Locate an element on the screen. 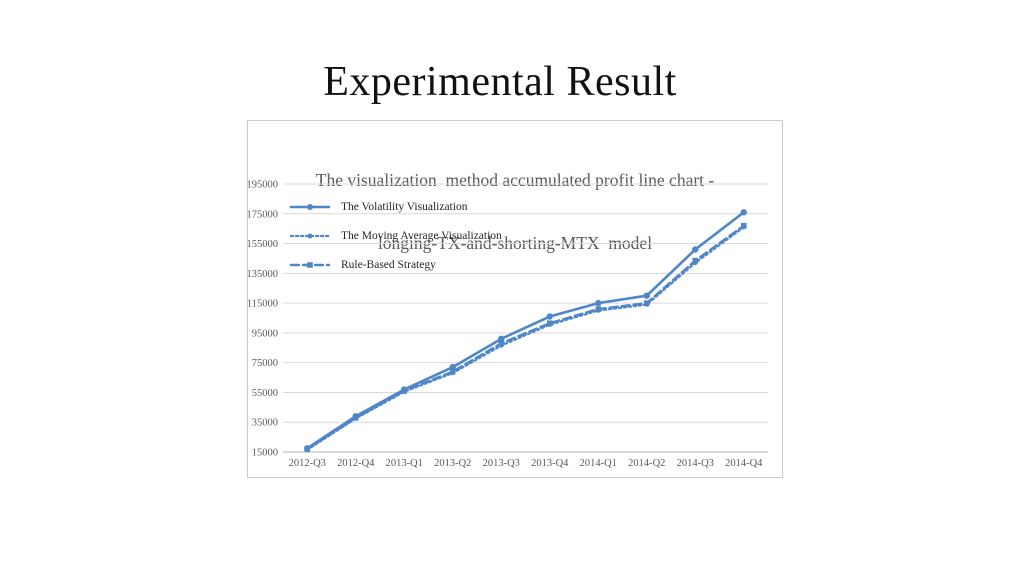 Image resolution: width=1024 pixels, height=576 pixels. y-tick-label: 115000 is located at coordinates (263, 304).